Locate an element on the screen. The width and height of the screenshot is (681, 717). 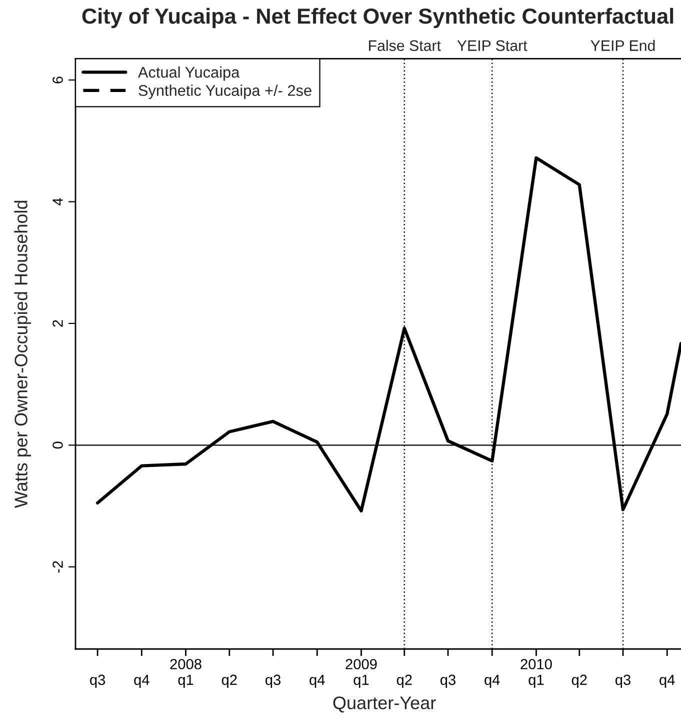
y-tick-label: 4 is located at coordinates (57, 202).